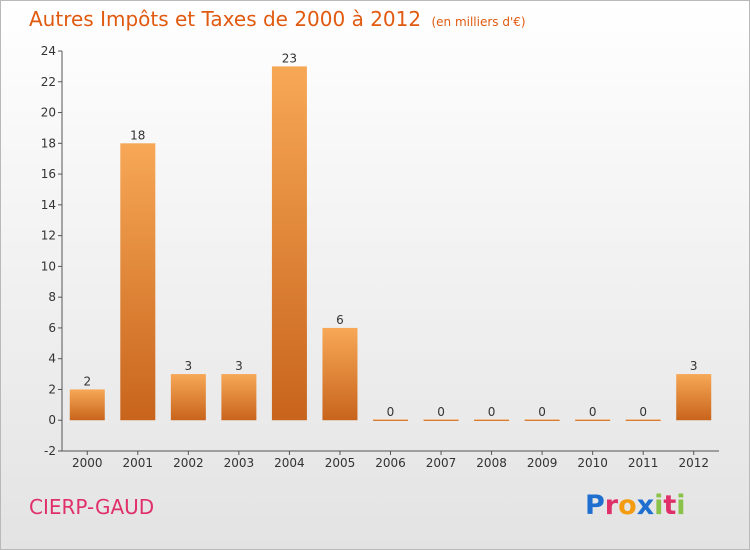  Describe the element at coordinates (138, 463) in the screenshot. I see `x-tick-label: 2001` at that location.